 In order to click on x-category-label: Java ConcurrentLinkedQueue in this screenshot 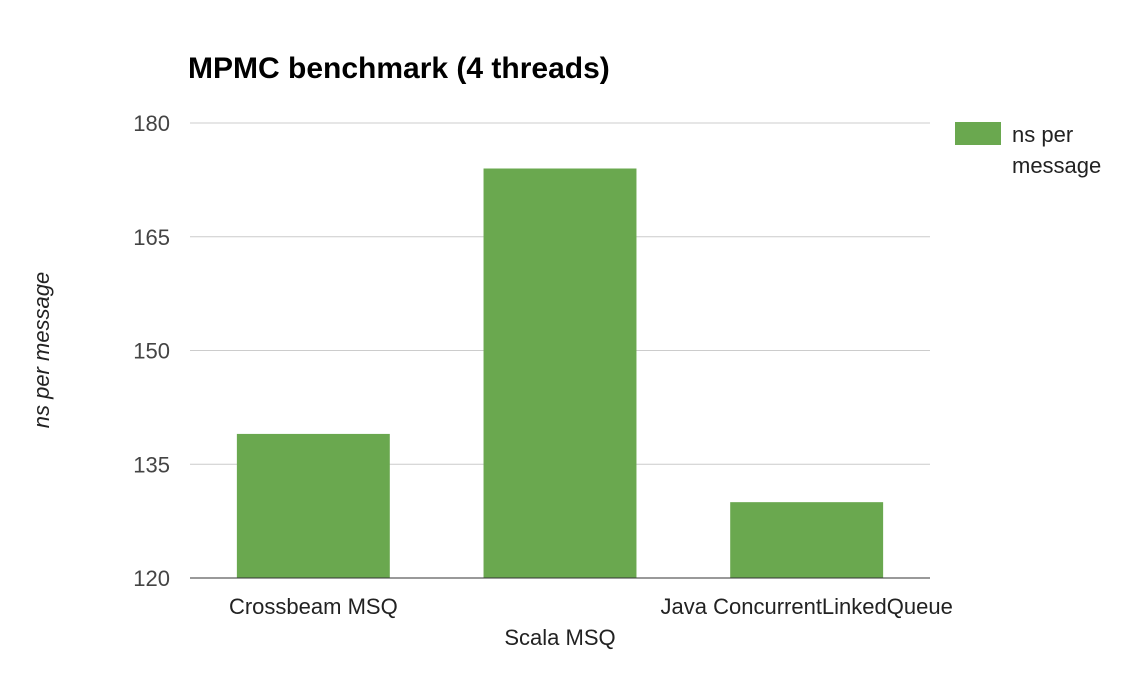, I will do `click(807, 606)`.